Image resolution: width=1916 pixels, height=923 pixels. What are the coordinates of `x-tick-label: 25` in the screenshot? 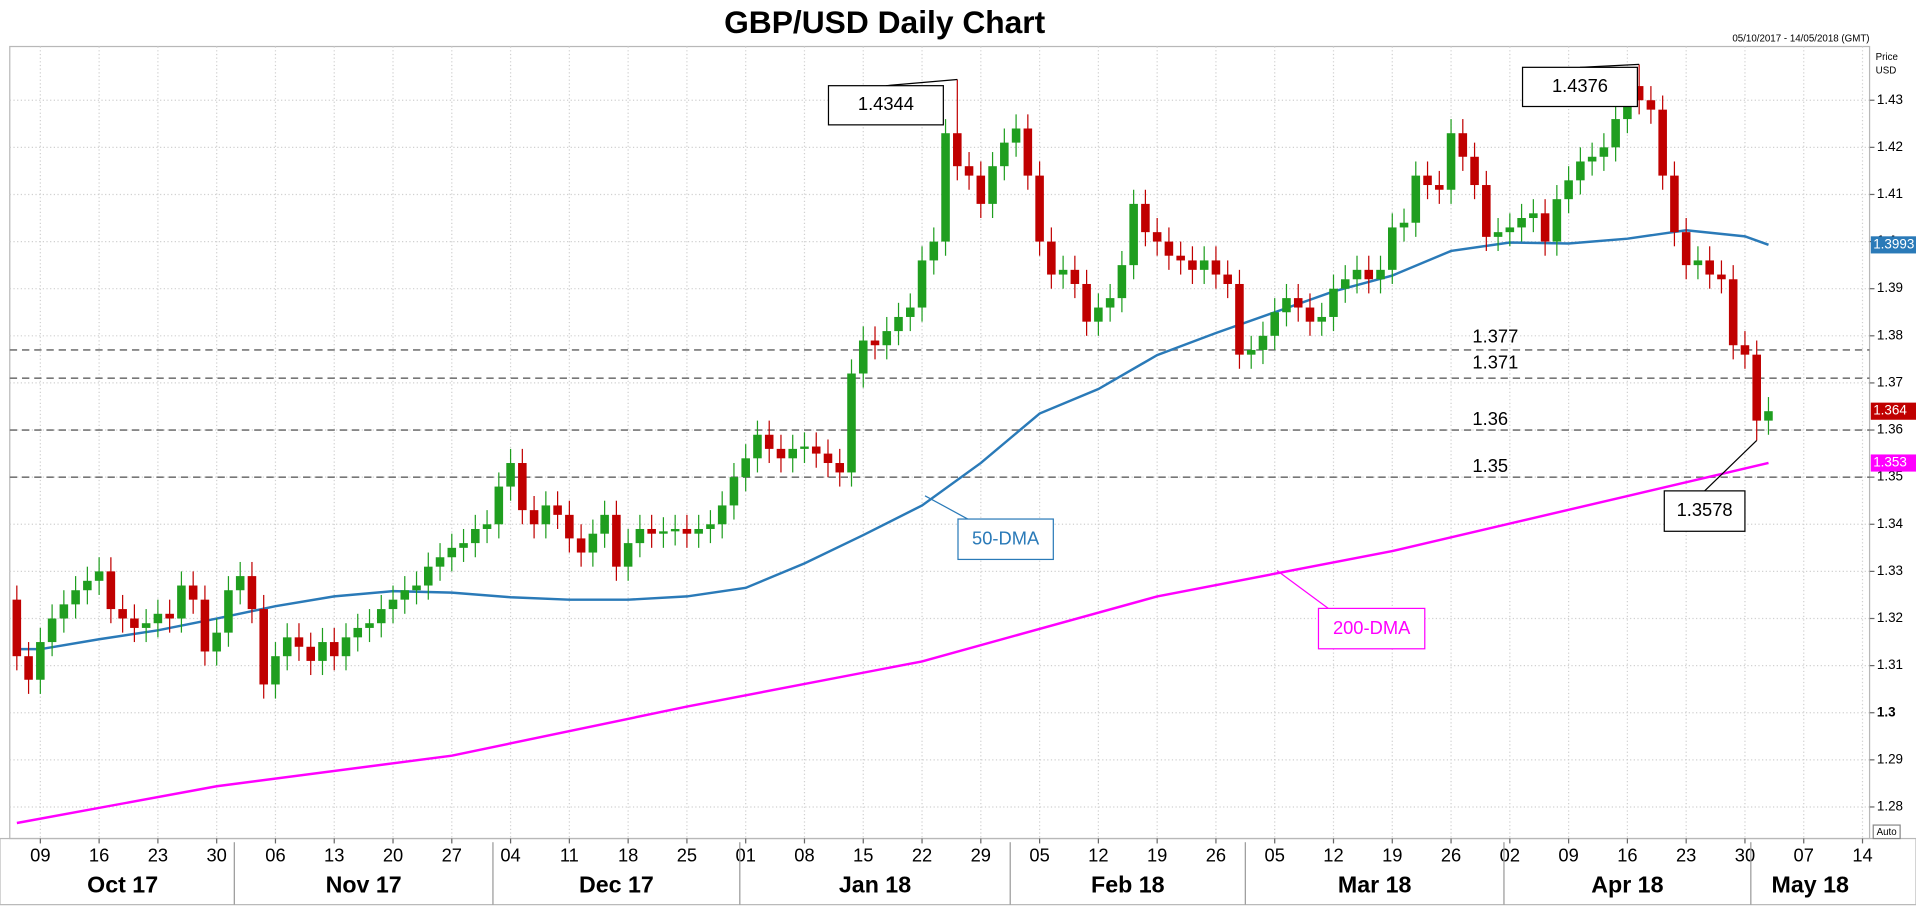 It's located at (687, 855).